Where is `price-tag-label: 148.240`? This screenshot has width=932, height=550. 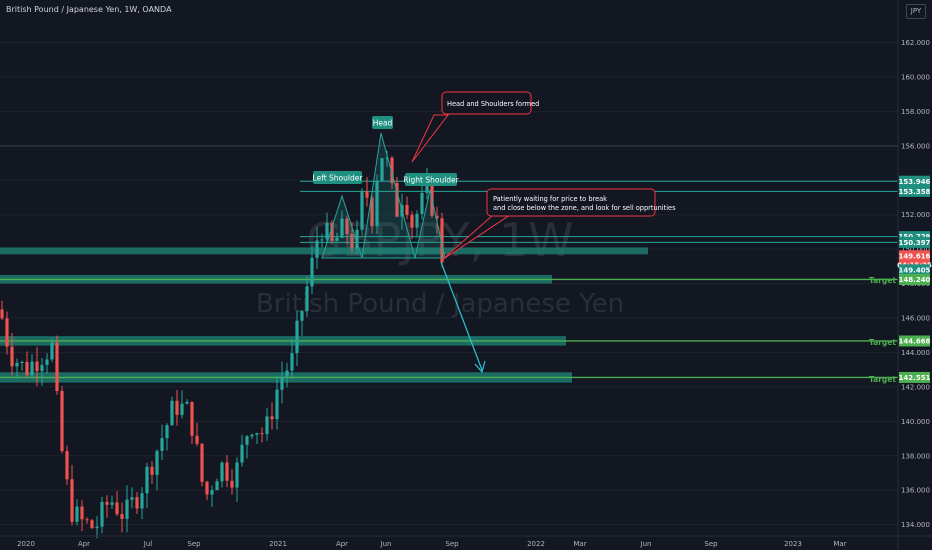
price-tag-label: 148.240 is located at coordinates (915, 280).